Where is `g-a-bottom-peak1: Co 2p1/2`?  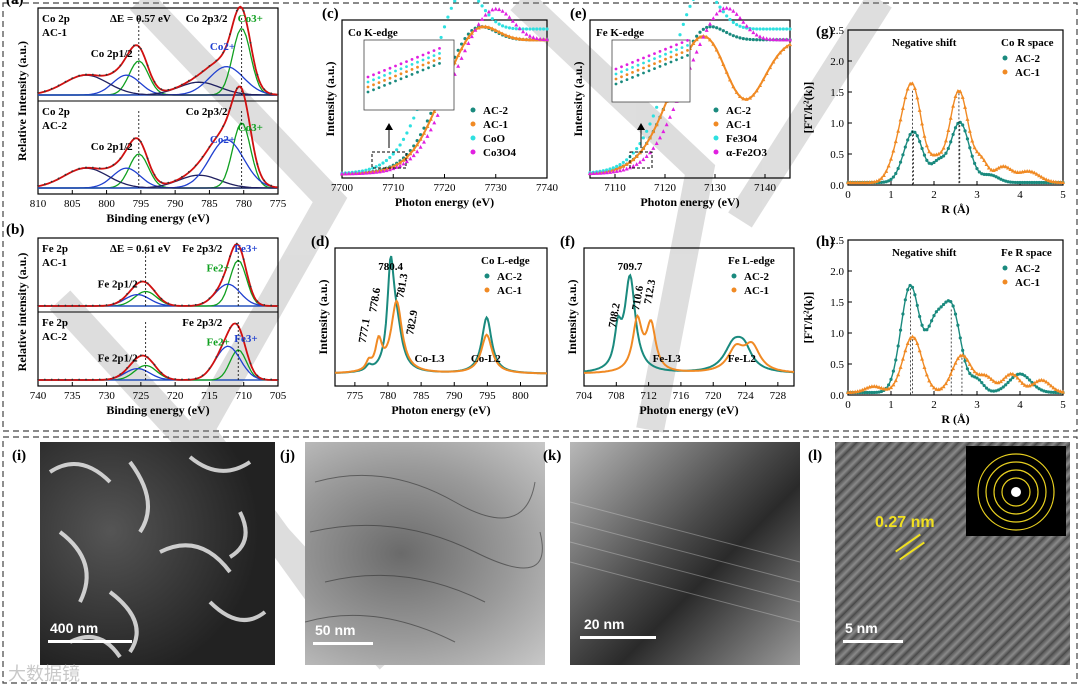 g-a-bottom-peak1: Co 2p1/2 is located at coordinates (112, 147).